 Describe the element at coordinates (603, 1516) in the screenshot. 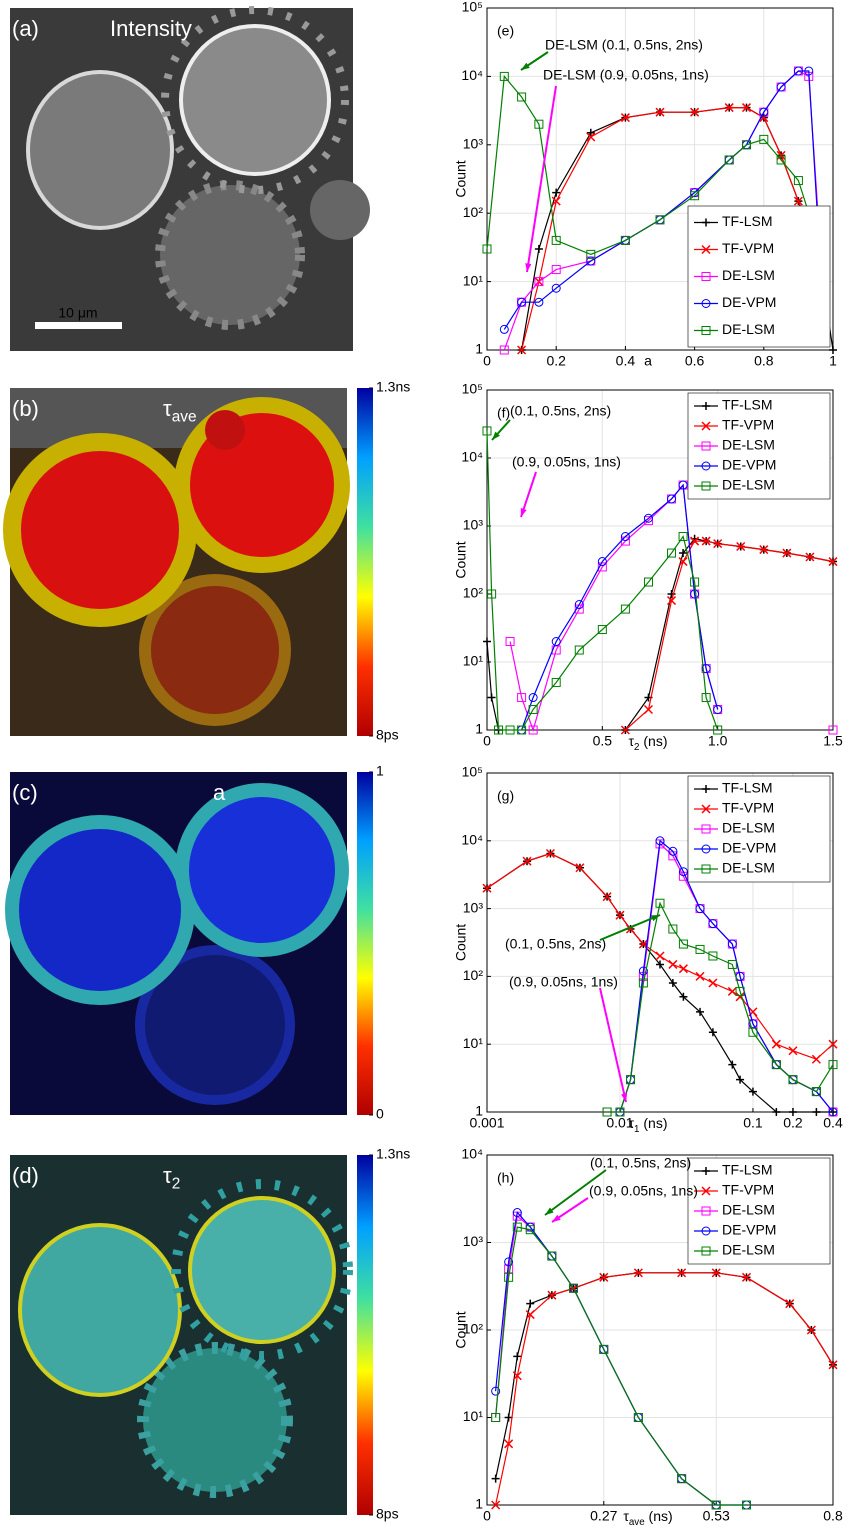

I see `x-tick-label: 0.27` at that location.